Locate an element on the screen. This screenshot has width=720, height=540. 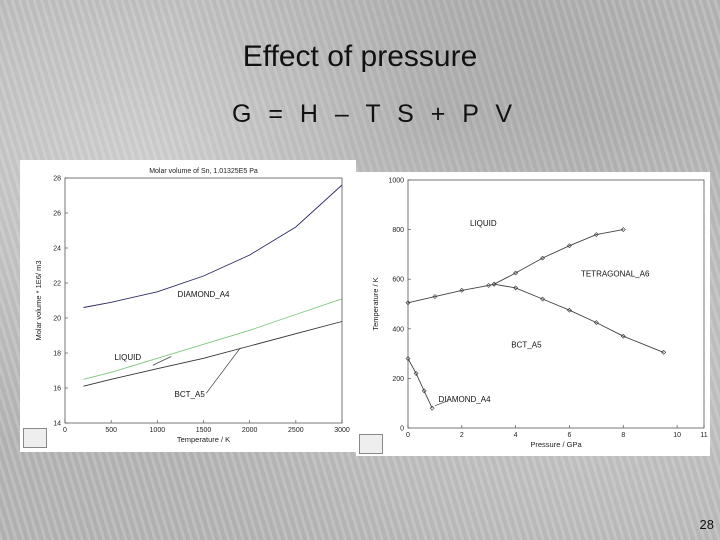
slide-title: Effect of pressure is located at coordinates (360, 56).